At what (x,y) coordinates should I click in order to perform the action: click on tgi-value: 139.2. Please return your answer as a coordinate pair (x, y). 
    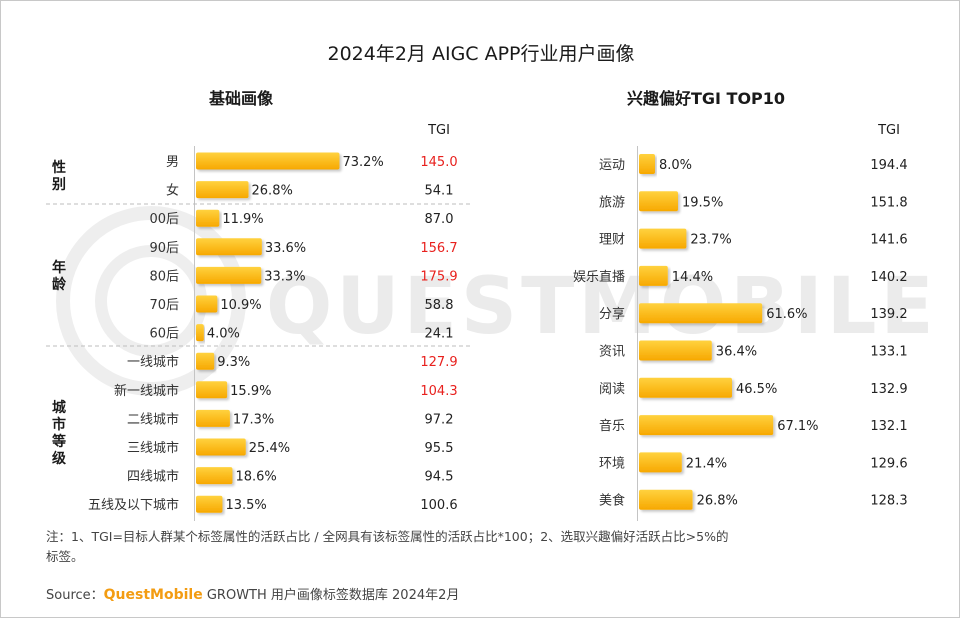
    Looking at the image, I should click on (888, 314).